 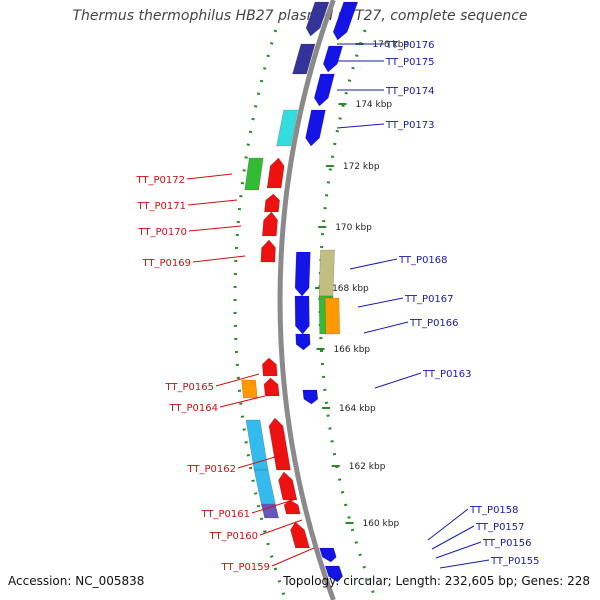 I want to click on minus-gene-label: TT_P0170, so click(x=162, y=232).